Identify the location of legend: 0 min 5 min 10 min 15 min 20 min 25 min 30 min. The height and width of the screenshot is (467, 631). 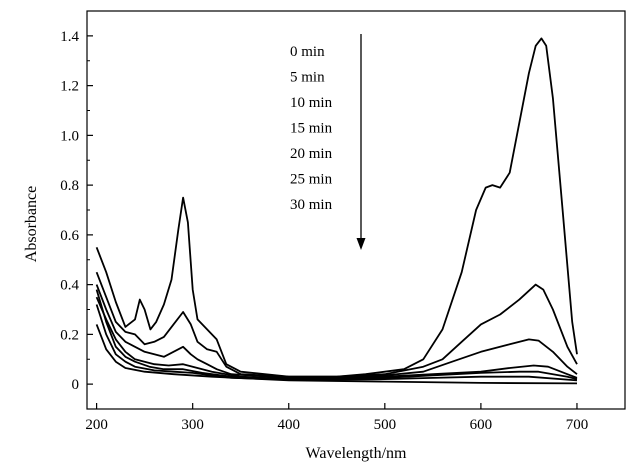
(311, 128).